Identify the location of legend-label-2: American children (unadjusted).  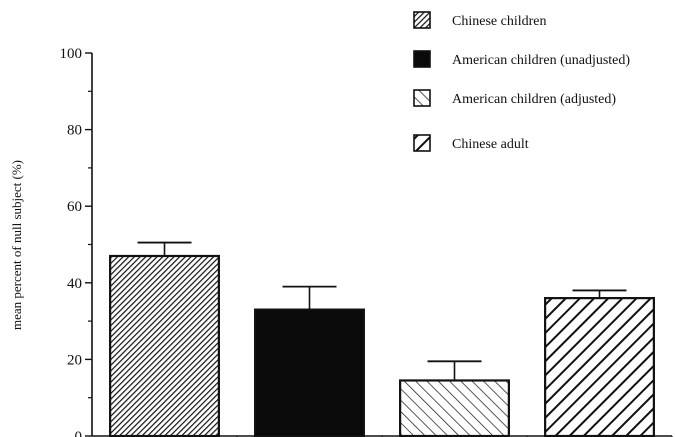
(541, 60).